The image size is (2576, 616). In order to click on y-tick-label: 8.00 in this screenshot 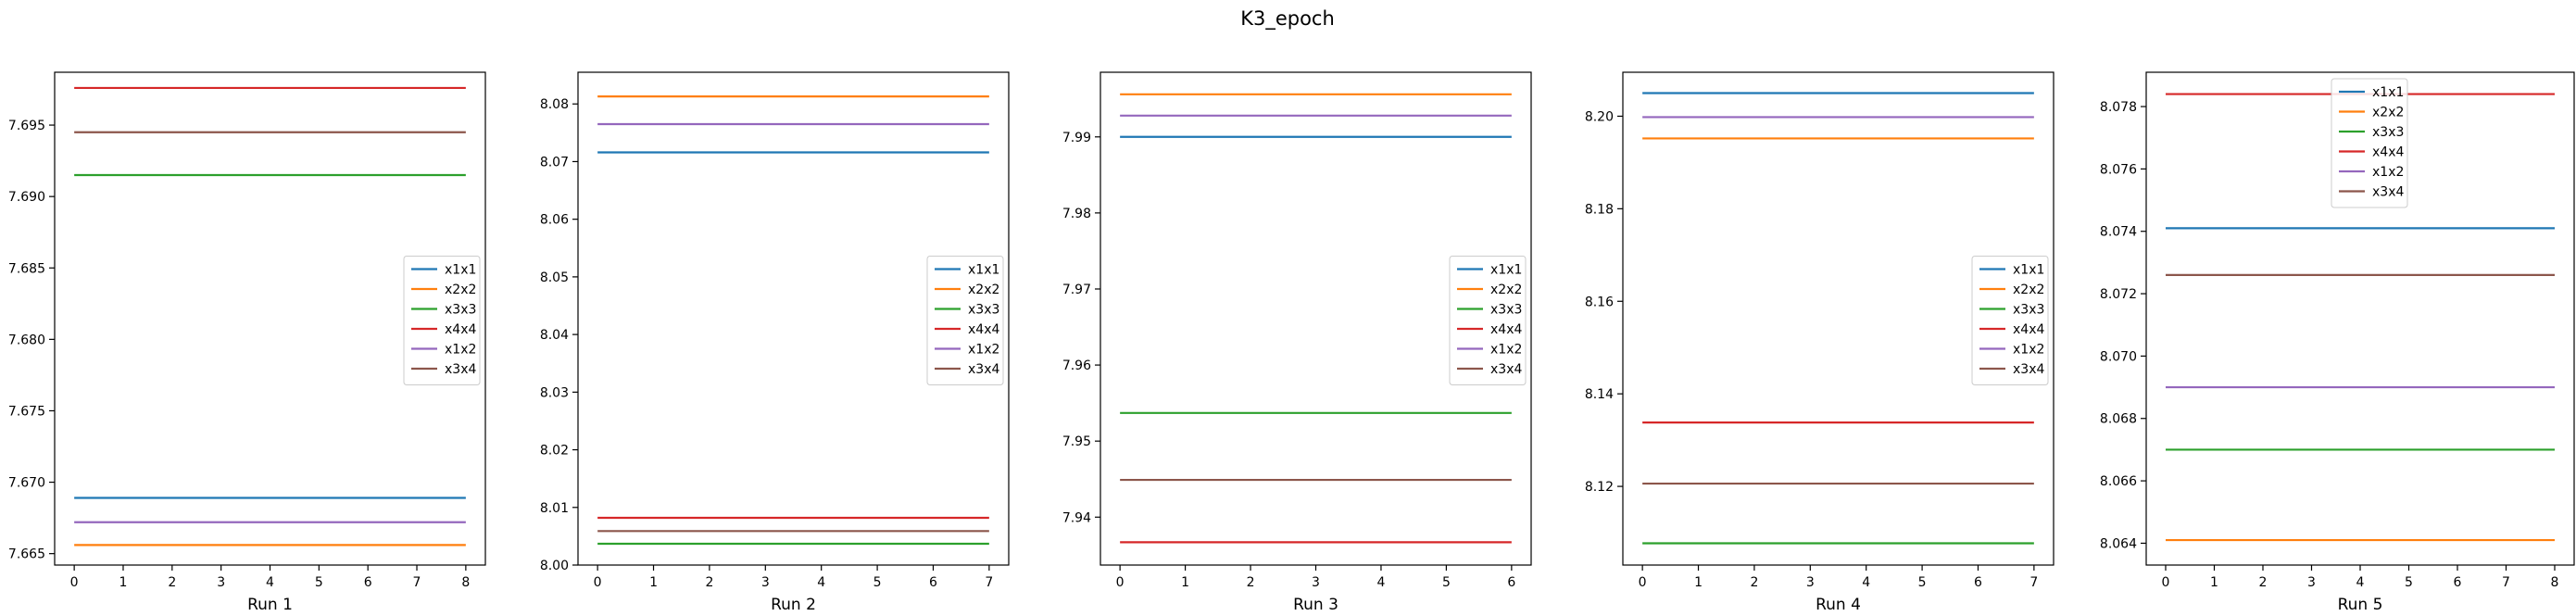, I will do `click(554, 566)`.